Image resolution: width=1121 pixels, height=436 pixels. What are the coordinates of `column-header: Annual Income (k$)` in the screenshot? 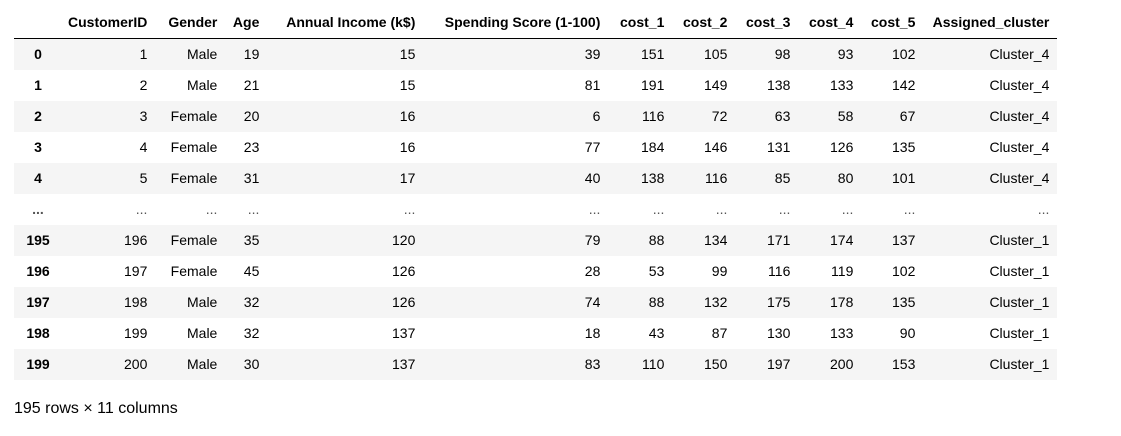 It's located at (345, 22).